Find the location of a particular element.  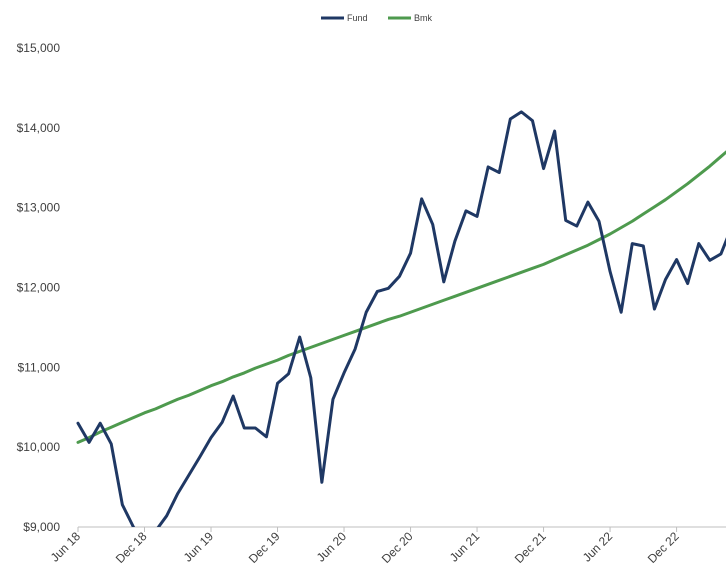

x-tick-label: Jun 22 is located at coordinates (598, 547).